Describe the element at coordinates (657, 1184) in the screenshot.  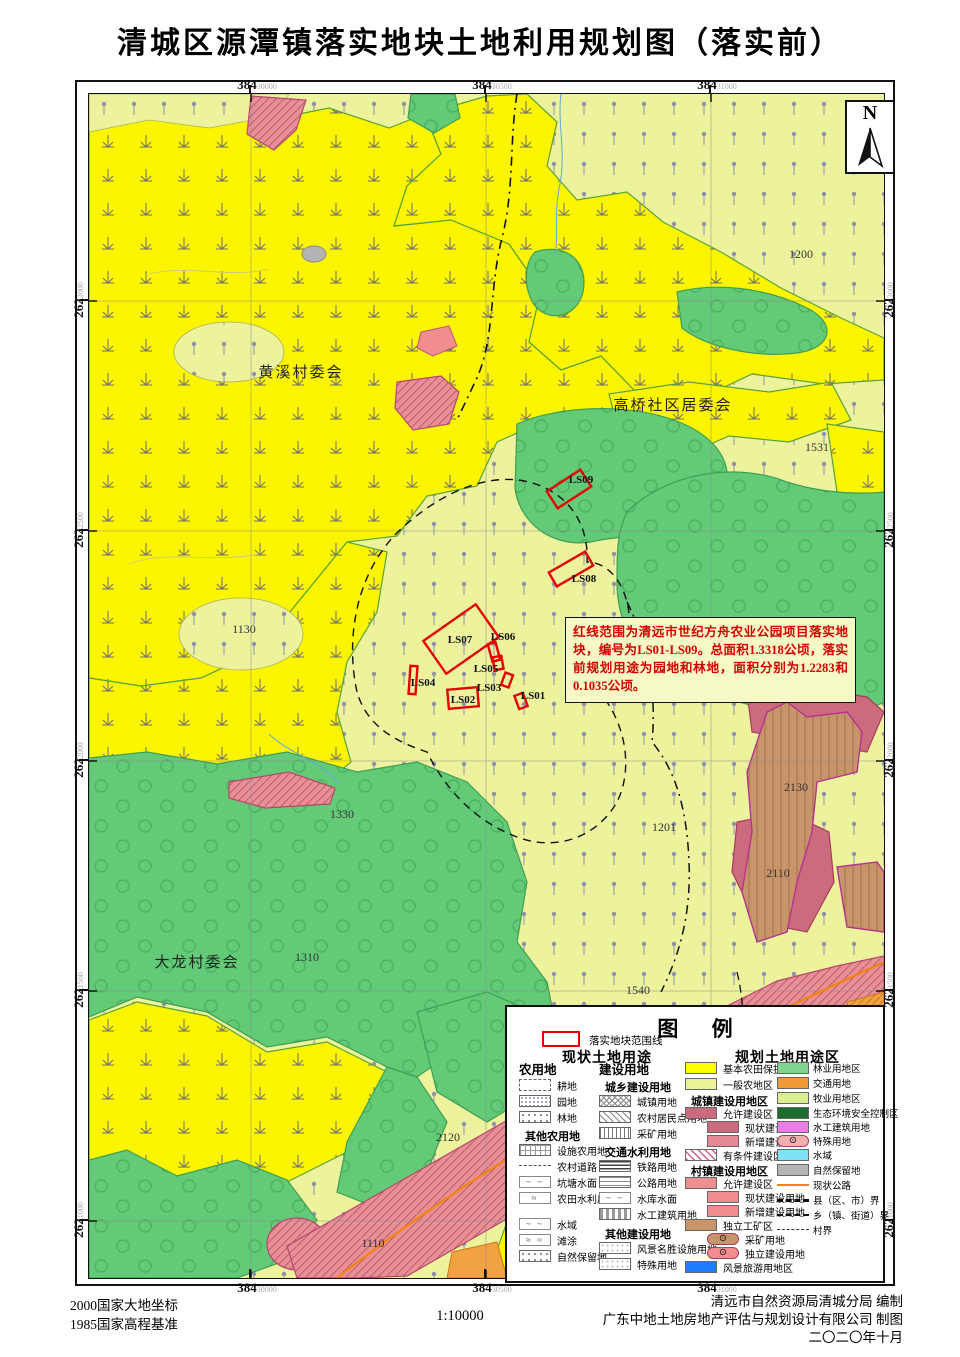
I see `legend-label: 公路用地` at that location.